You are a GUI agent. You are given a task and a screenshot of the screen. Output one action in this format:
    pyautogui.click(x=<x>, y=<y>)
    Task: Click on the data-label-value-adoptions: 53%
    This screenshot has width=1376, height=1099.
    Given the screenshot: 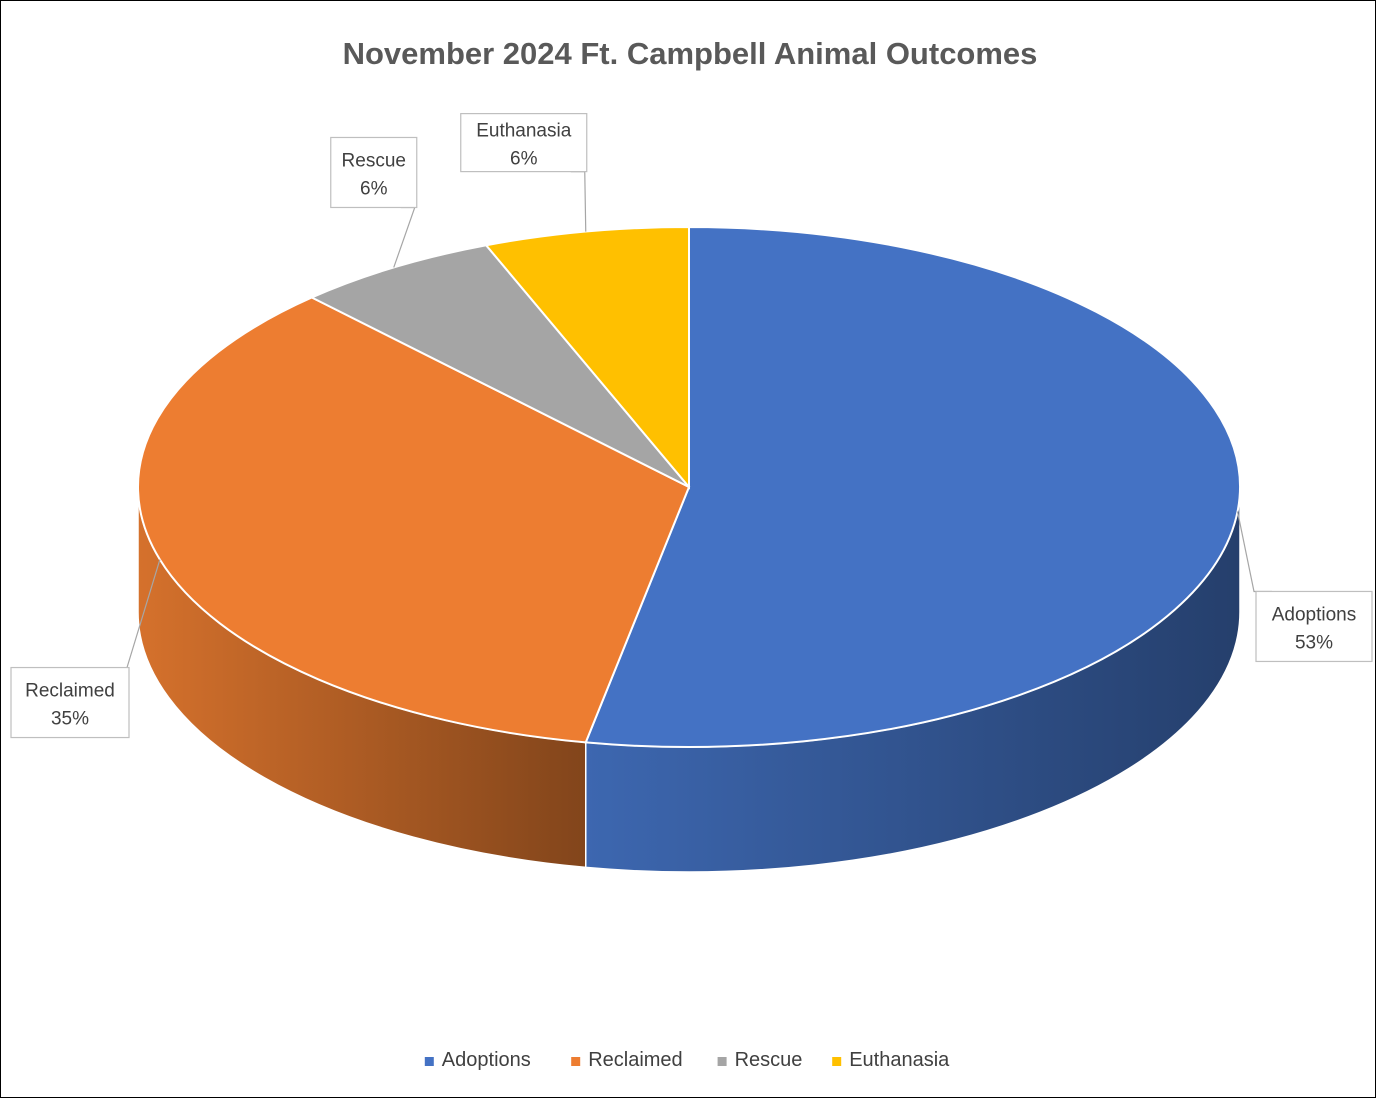 What is the action you would take?
    pyautogui.click(x=1314, y=642)
    